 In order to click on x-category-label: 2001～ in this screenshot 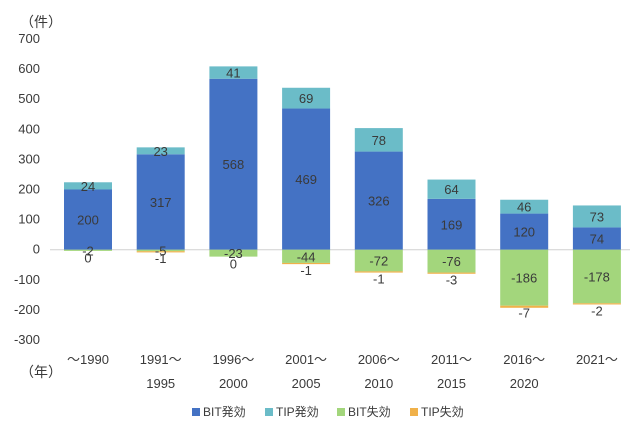, I will do `click(306, 359)`.